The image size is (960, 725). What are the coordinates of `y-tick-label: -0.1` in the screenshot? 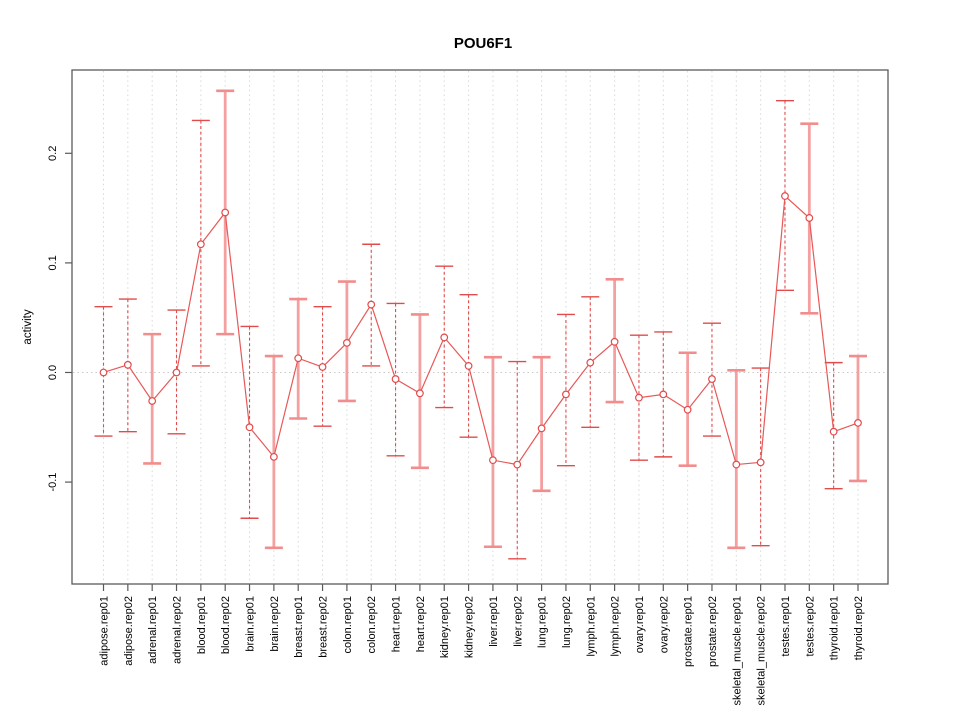 It's located at (53, 482).